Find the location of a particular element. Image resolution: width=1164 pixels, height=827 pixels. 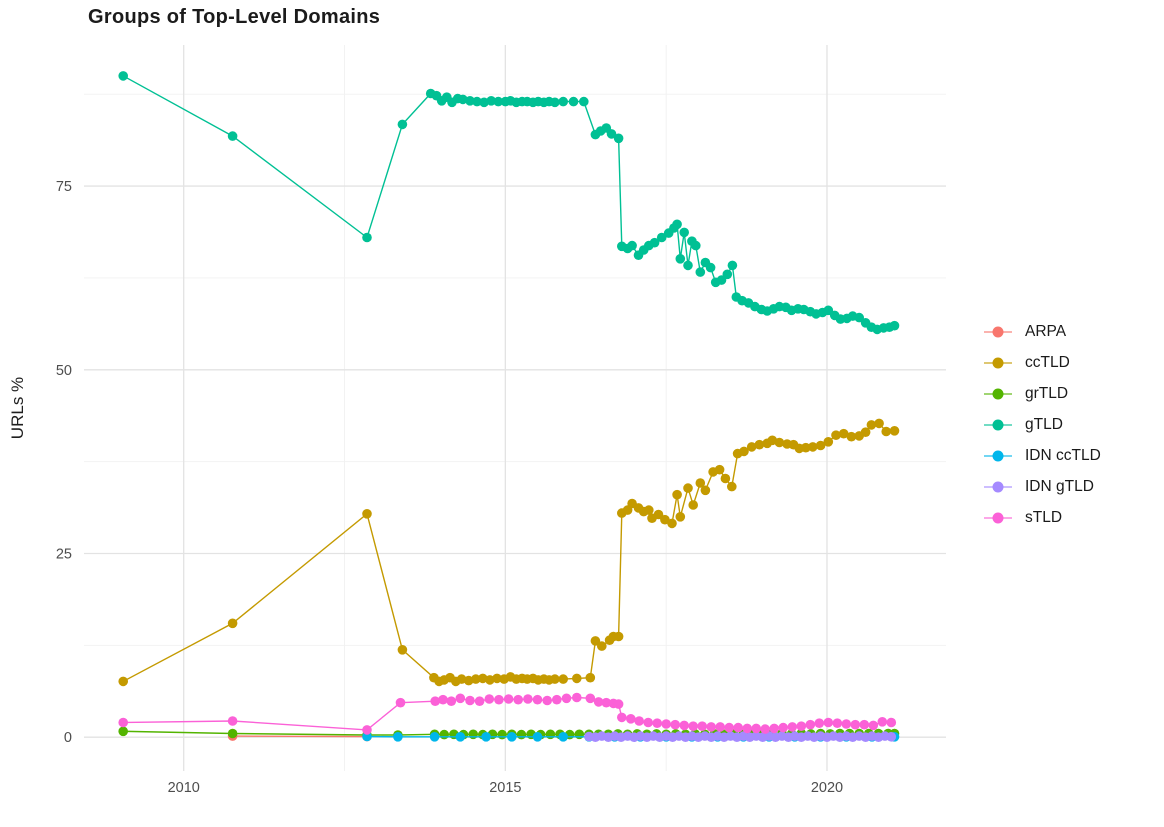

x-tick-label: 2020 is located at coordinates (827, 788).